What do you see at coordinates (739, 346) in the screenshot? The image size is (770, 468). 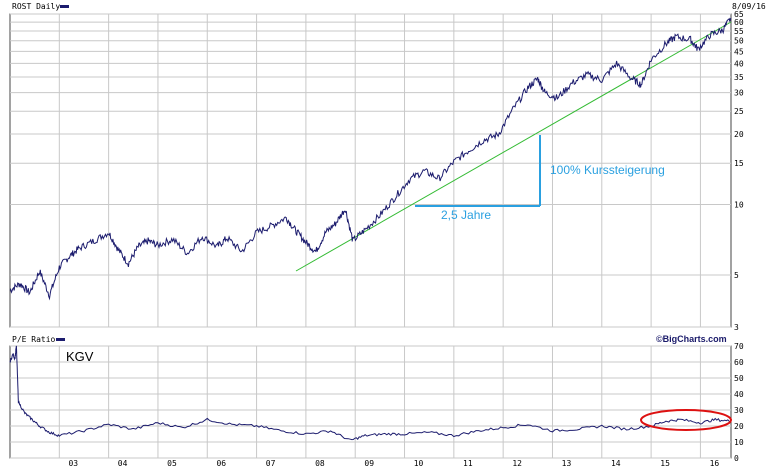 I see `pe-y-tick-label: 70` at bounding box center [739, 346].